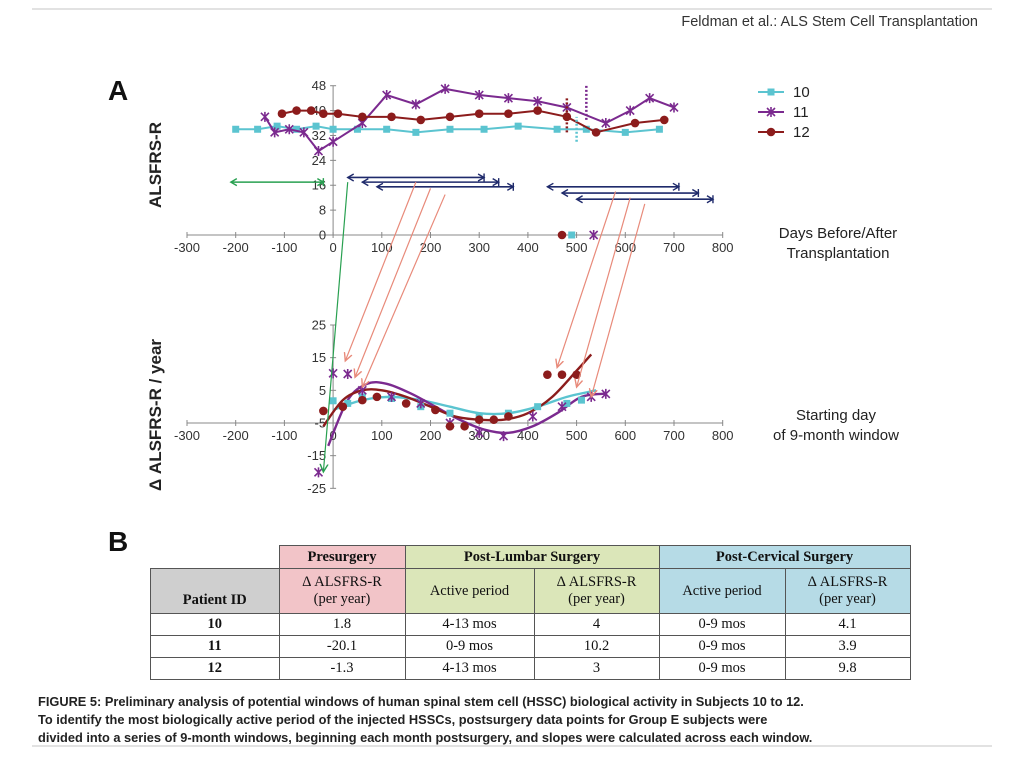 This screenshot has height=768, width=1024. I want to click on lumbar-delta-header: Δ ALSFRS-R (per year), so click(596, 591).